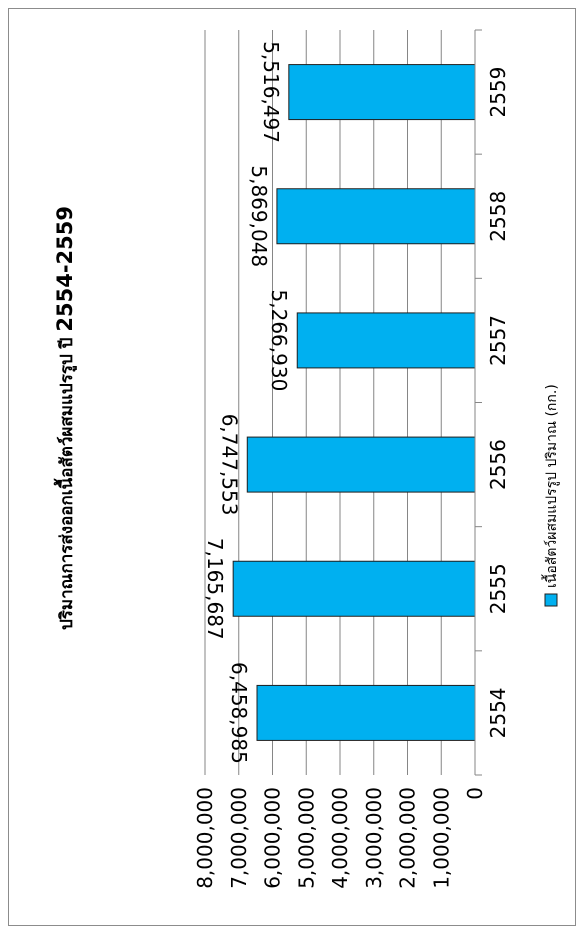  What do you see at coordinates (441, 838) in the screenshot?
I see `value-tick-label: 1,000,000` at bounding box center [441, 838].